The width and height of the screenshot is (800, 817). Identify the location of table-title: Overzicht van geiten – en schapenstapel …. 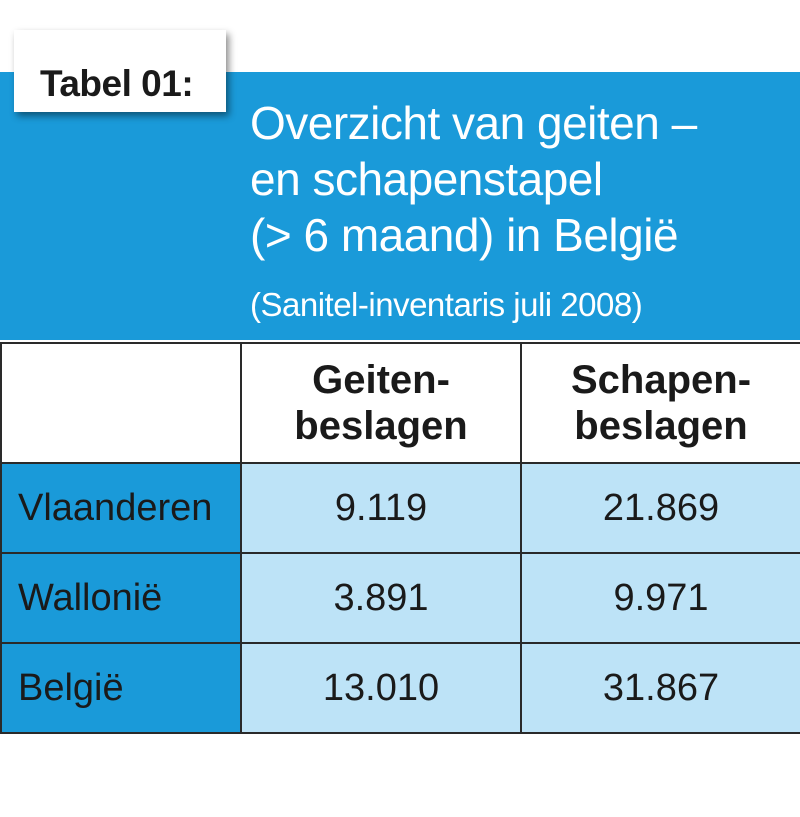
(520, 179).